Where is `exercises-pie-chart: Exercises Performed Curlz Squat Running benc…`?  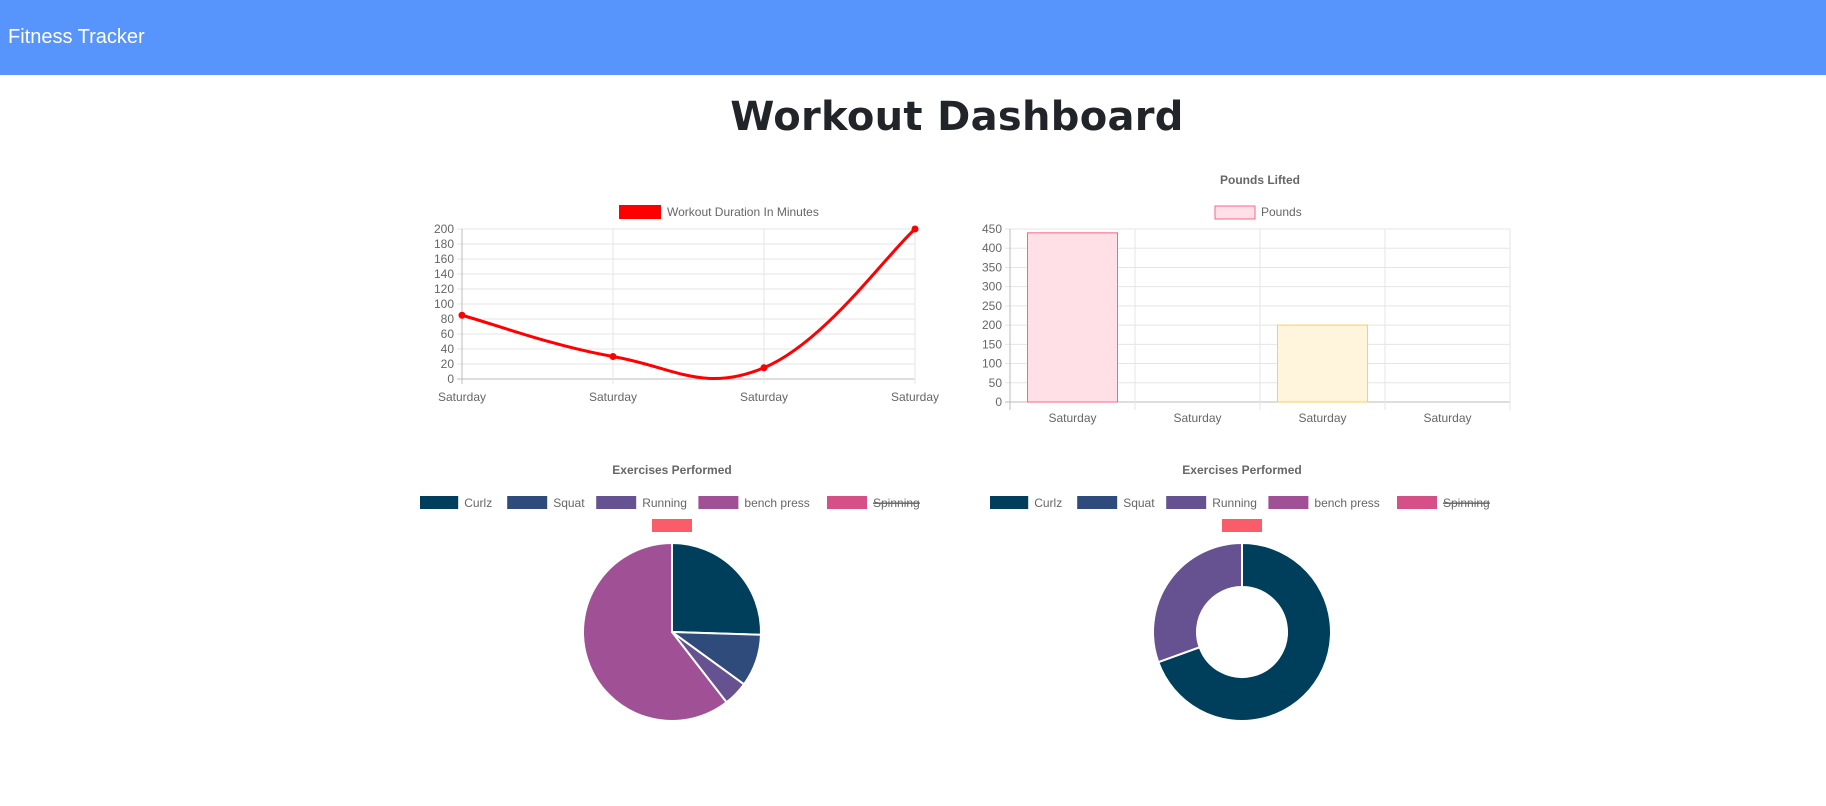 exercises-pie-chart: Exercises Performed Curlz Squat Running benc… is located at coordinates (670, 593).